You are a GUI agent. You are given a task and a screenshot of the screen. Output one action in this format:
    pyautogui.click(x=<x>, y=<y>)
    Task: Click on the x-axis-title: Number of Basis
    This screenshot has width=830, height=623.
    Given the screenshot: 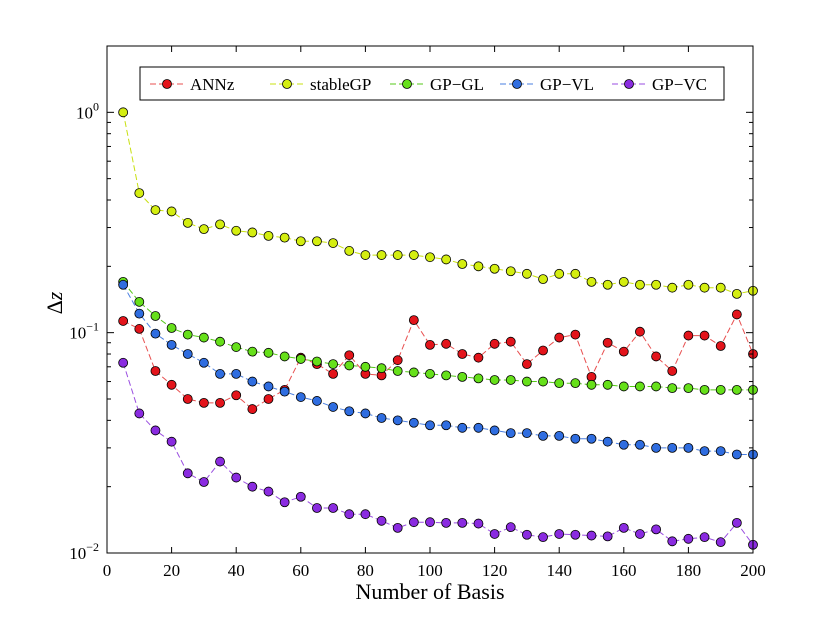 What is the action you would take?
    pyautogui.click(x=429, y=591)
    